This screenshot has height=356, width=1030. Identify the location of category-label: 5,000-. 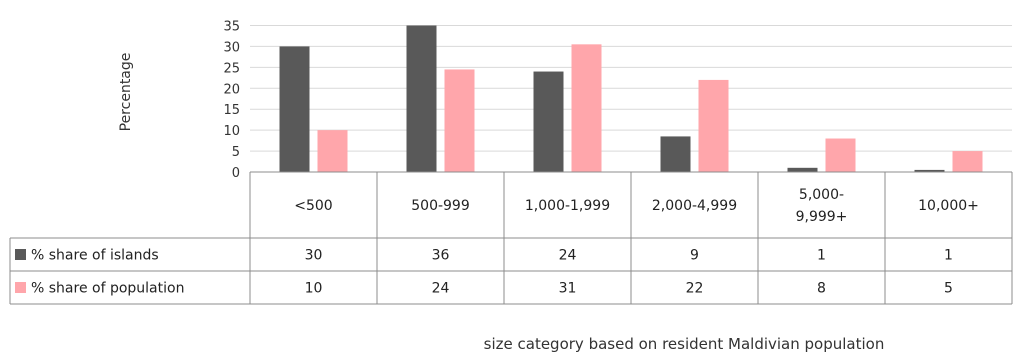
(821, 195).